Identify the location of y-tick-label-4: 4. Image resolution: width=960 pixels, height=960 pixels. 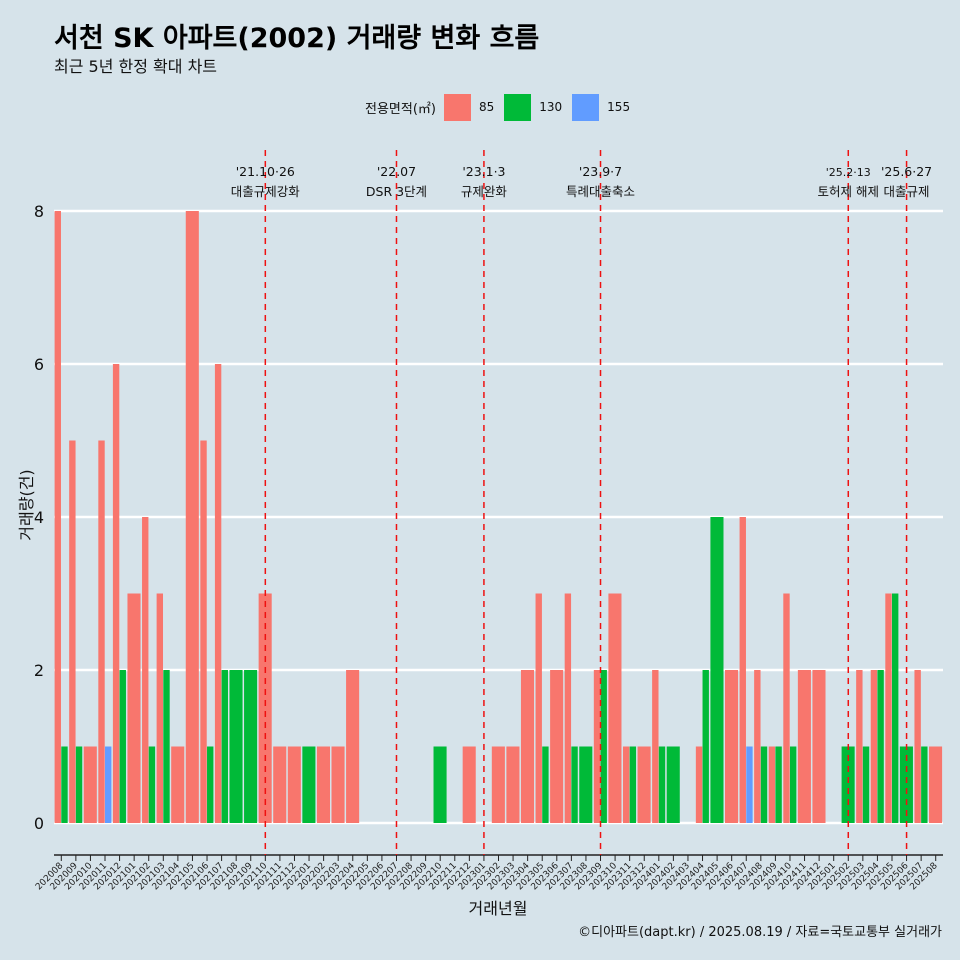
(39, 517).